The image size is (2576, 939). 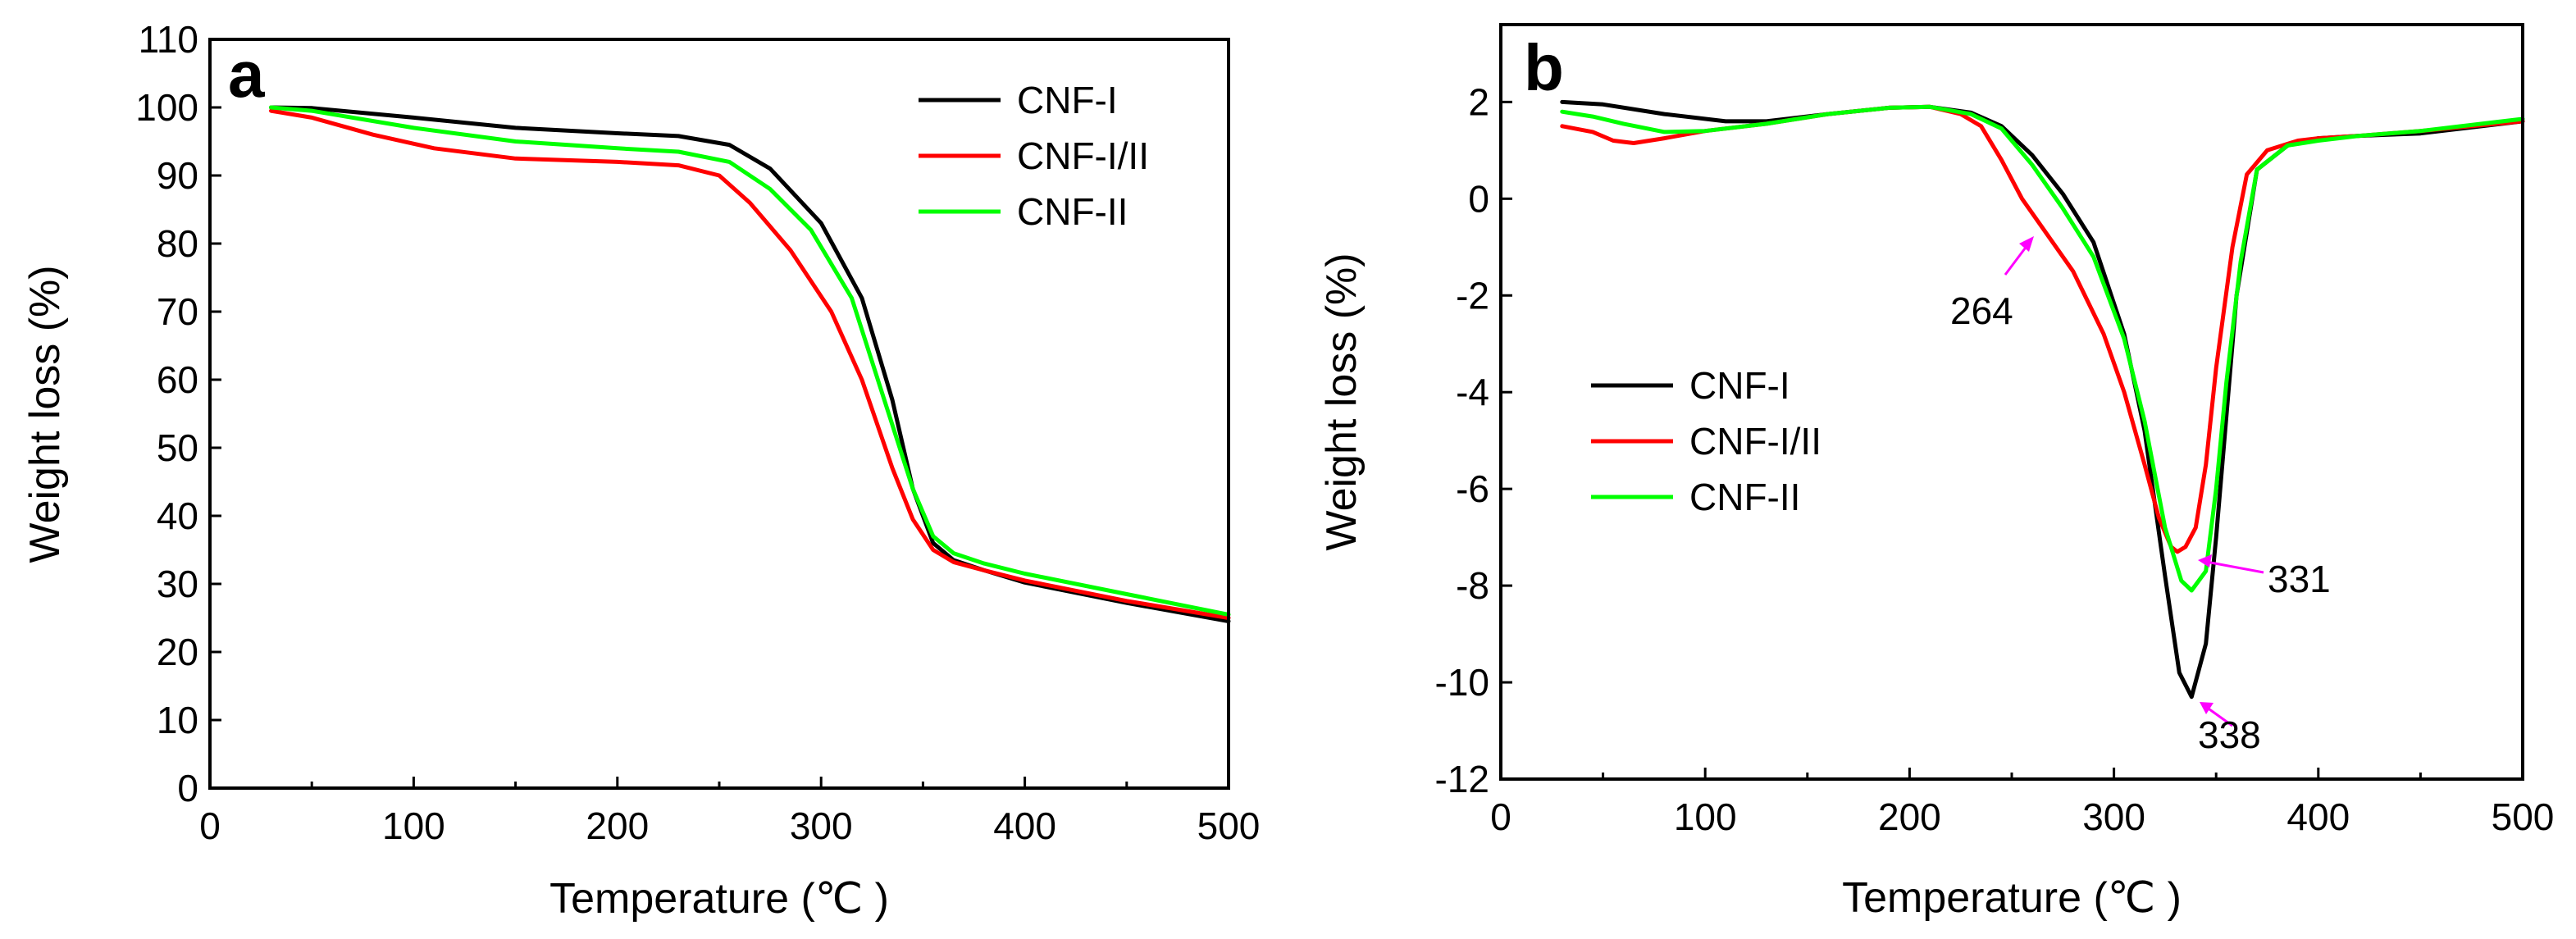 What do you see at coordinates (1472, 295) in the screenshot?
I see `panel-b-y-tick-label: -2` at bounding box center [1472, 295].